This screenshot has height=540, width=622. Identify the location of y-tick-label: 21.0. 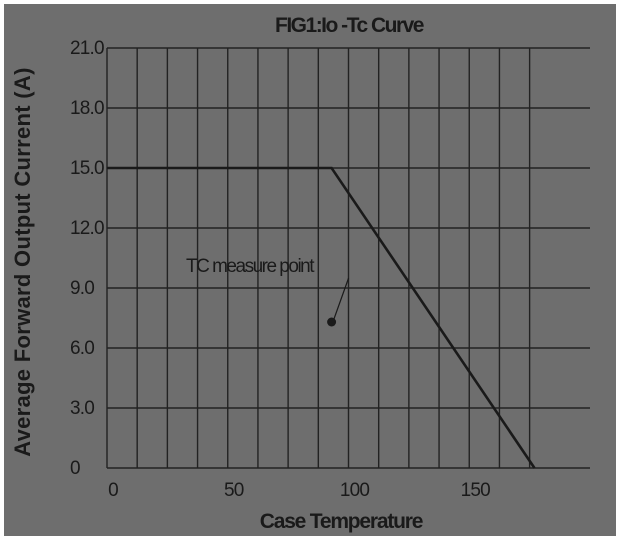
(87, 48).